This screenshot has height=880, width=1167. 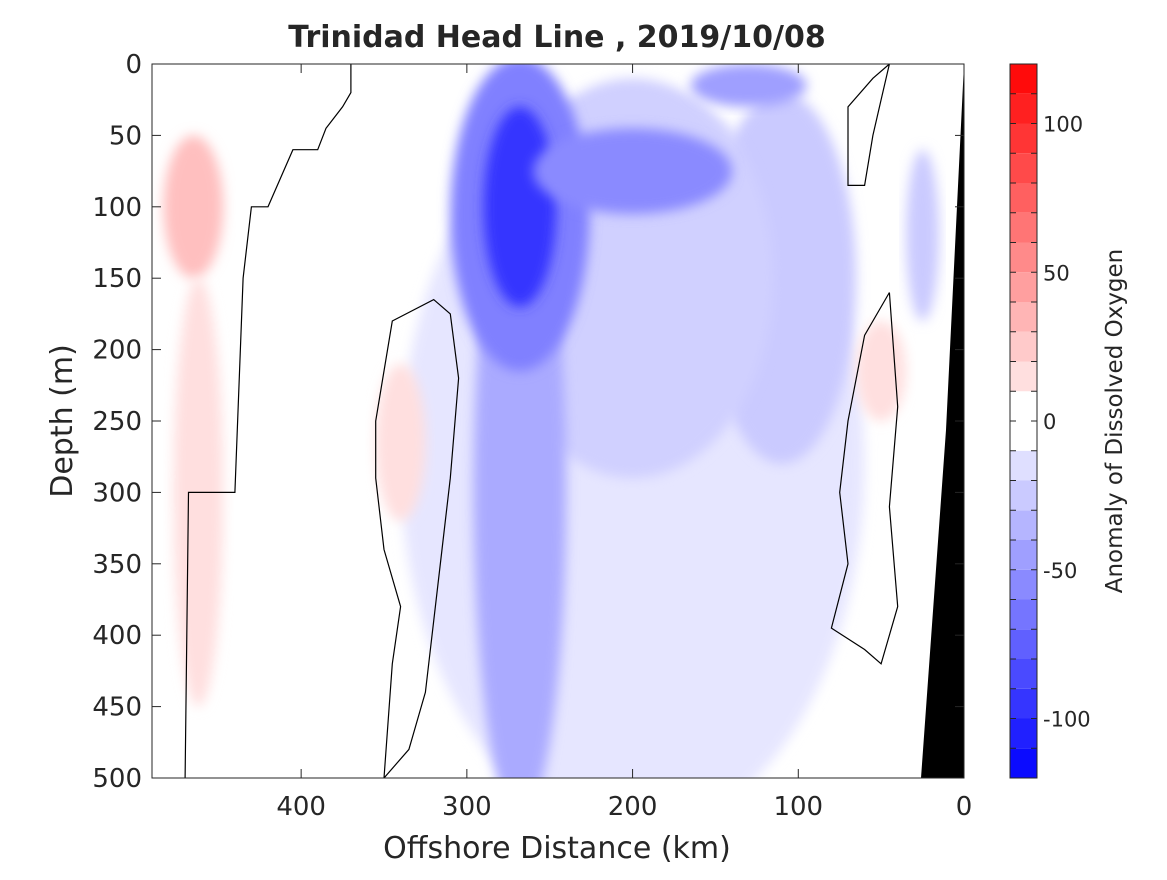 I want to click on colorbar-tick-label: -100, so click(x=1067, y=720).